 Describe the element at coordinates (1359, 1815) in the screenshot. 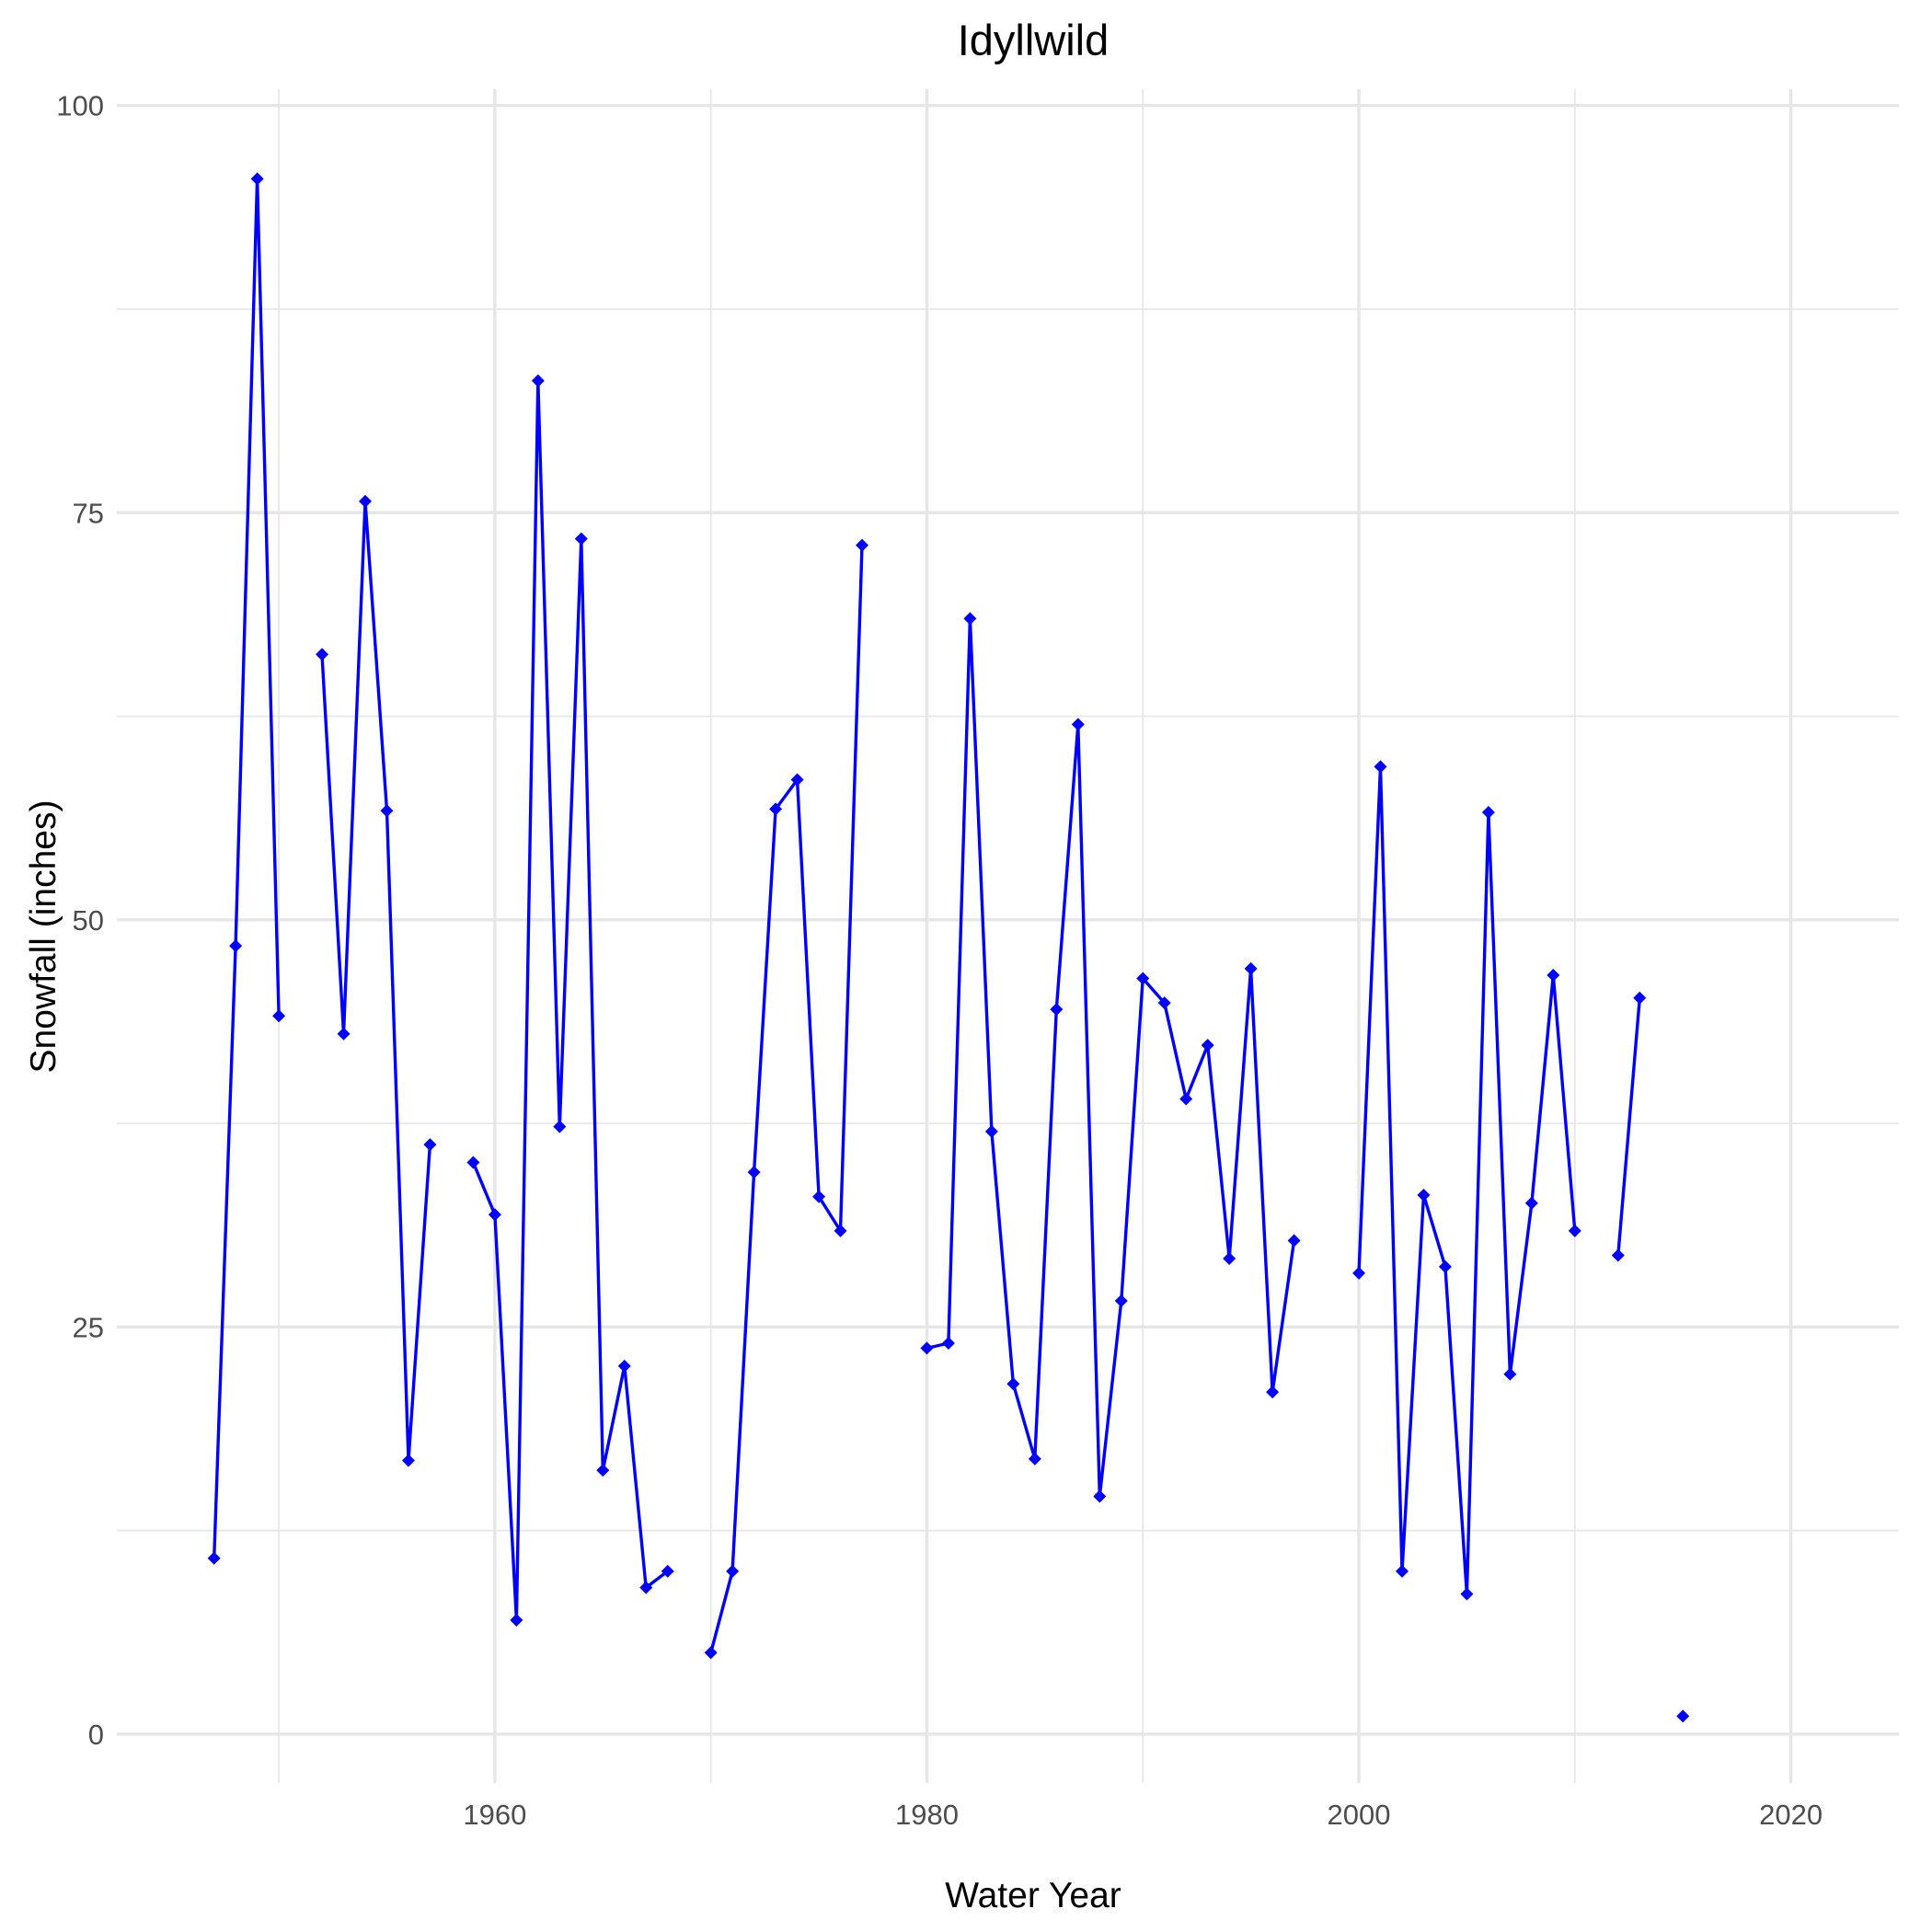

I see `x-tick-label: 2000` at that location.